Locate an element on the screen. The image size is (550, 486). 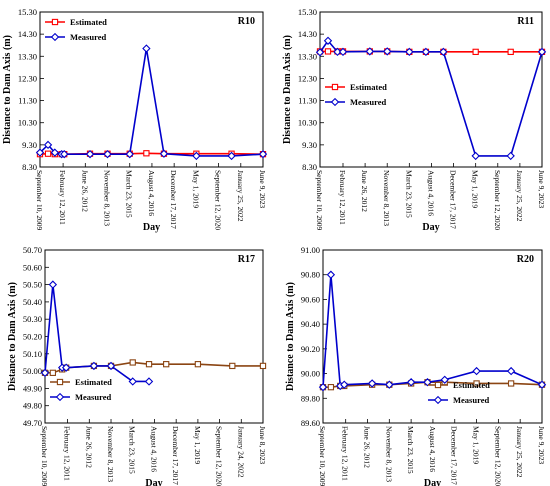
y-tick-label: 11.30 is located at coordinates (27, 101).